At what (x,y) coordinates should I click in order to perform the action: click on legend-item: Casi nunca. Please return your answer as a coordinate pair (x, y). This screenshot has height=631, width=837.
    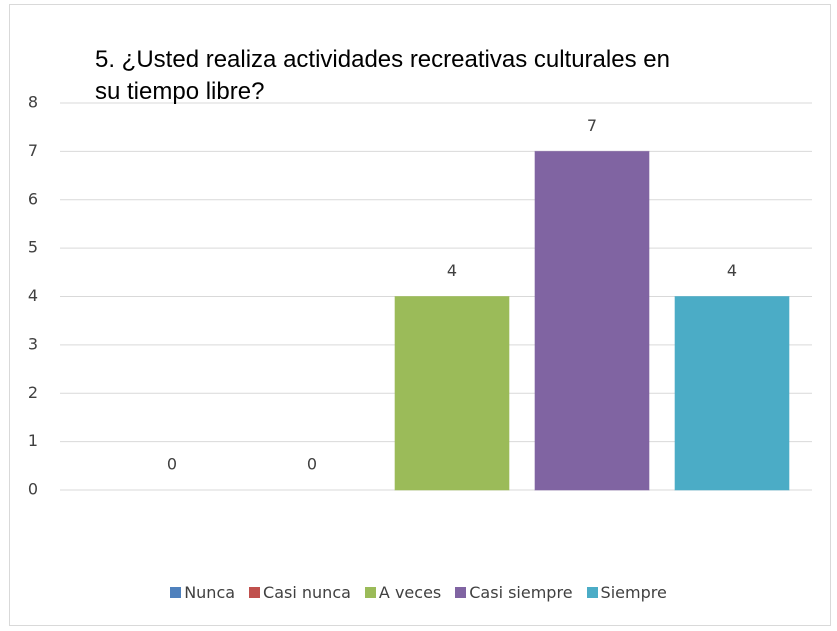
    Looking at the image, I should click on (300, 592).